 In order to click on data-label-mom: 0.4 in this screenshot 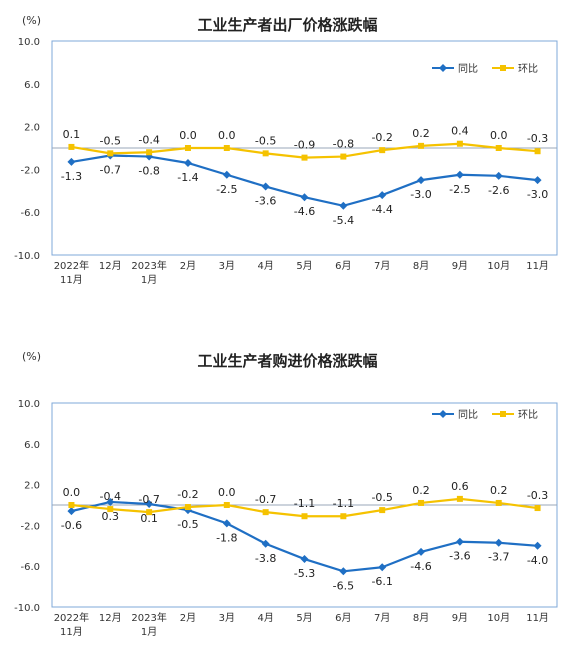, I will do `click(460, 131)`.